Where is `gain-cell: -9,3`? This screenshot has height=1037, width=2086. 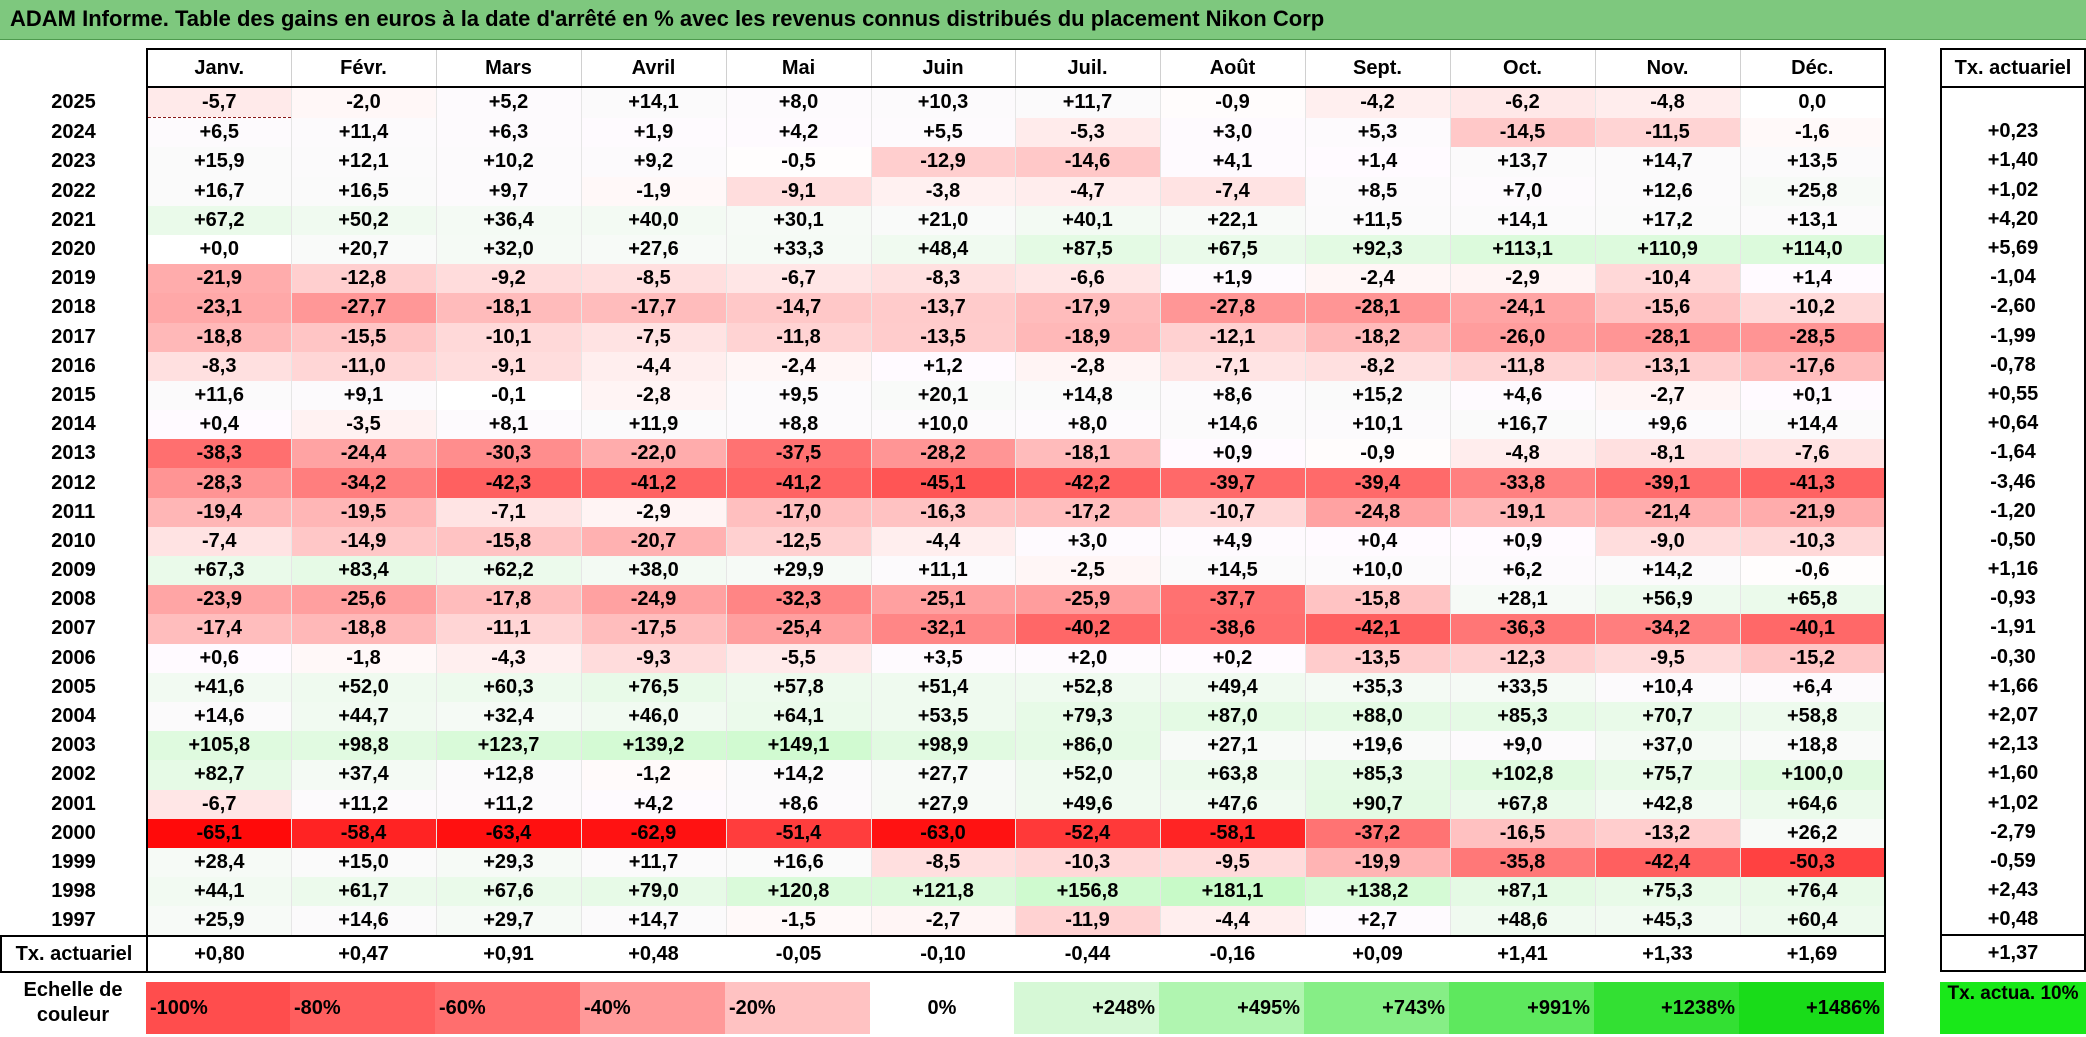
gain-cell: -9,3 is located at coordinates (653, 658).